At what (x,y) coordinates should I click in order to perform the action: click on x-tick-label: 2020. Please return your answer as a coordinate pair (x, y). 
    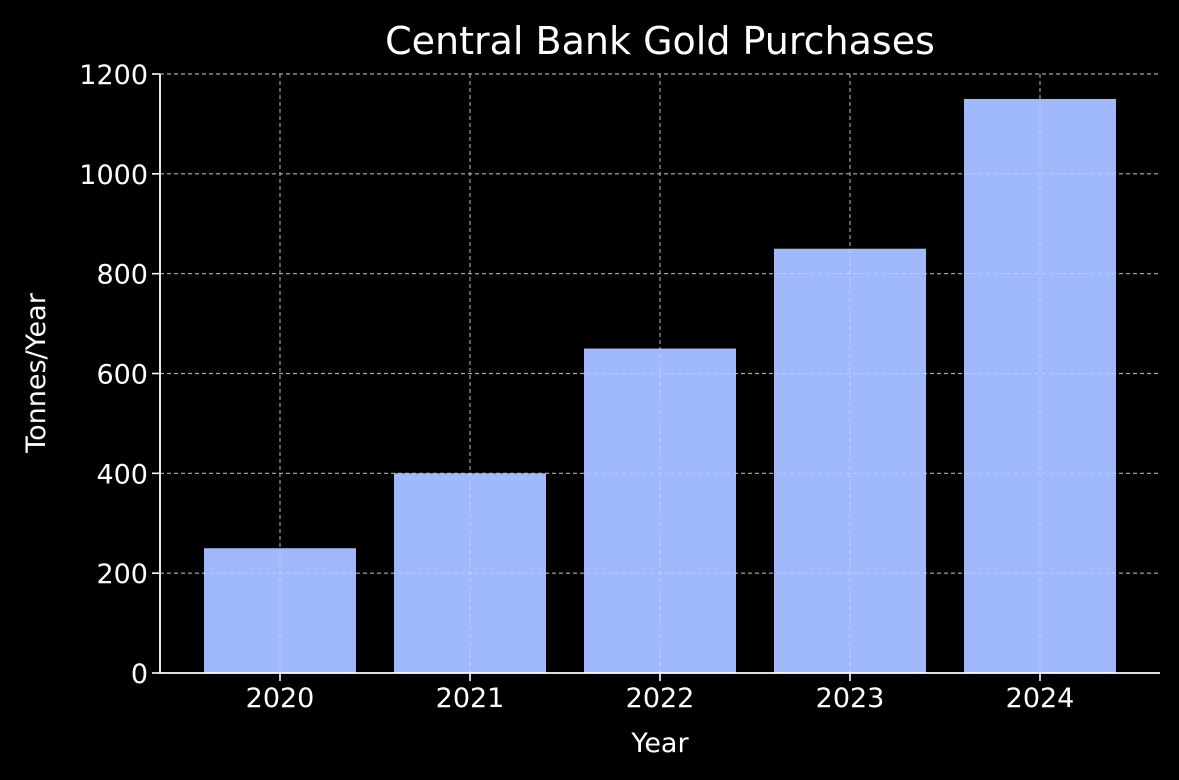
    Looking at the image, I should click on (280, 698).